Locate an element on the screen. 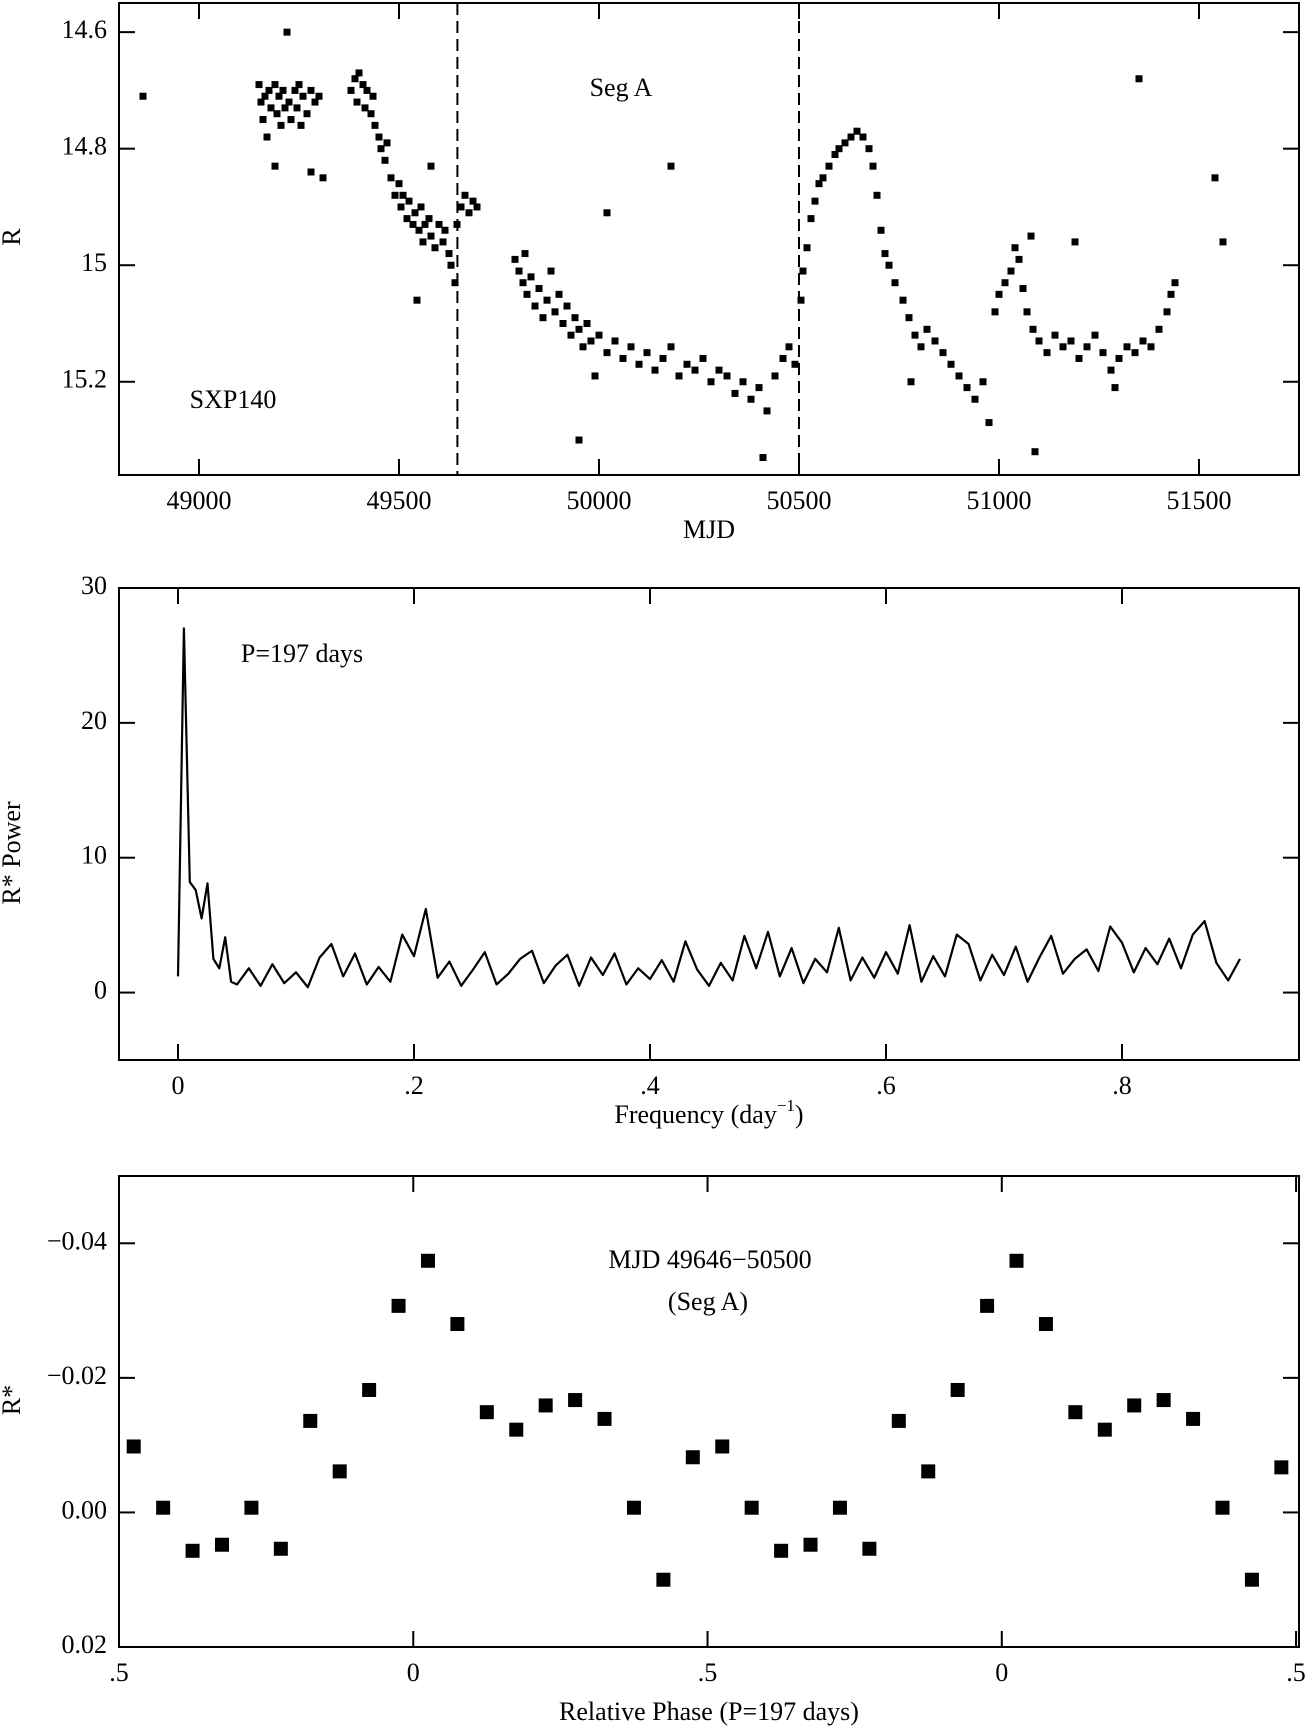 The width and height of the screenshot is (1316, 1736). y-tick-label: 15 is located at coordinates (94, 262).